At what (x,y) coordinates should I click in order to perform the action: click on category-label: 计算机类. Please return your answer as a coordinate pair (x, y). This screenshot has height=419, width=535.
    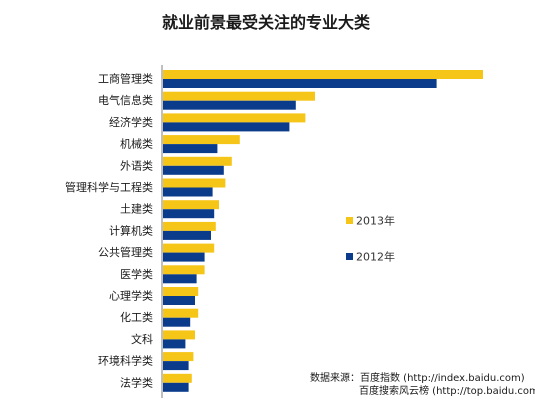
    Looking at the image, I should click on (131, 230).